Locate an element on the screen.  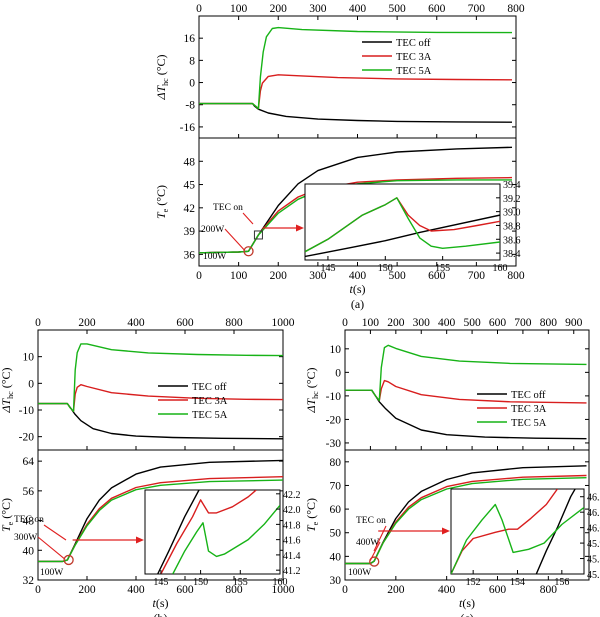
inset-arrow-head-c is located at coordinates (446, 531).